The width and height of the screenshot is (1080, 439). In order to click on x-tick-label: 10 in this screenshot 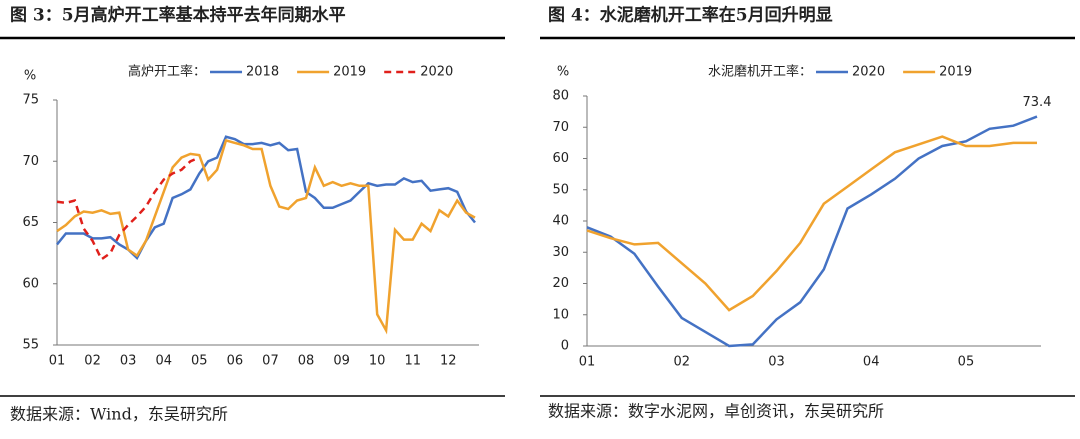, I will do `click(377, 361)`.